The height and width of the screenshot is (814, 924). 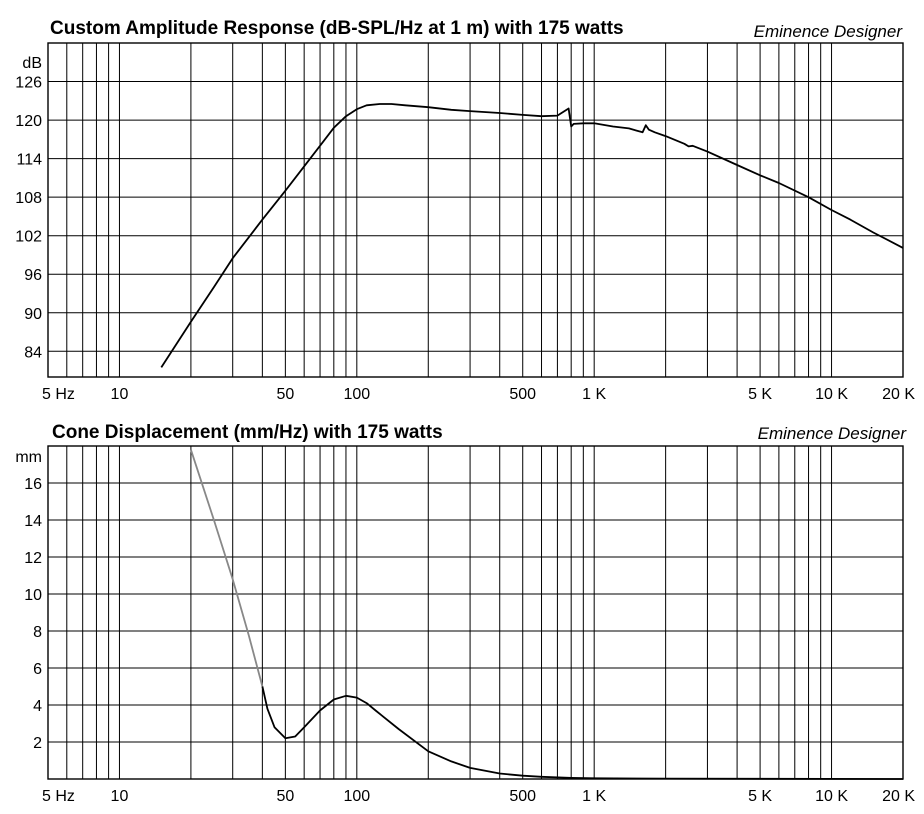 What do you see at coordinates (32, 63) in the screenshot?
I see `y-axis-unit: dB` at bounding box center [32, 63].